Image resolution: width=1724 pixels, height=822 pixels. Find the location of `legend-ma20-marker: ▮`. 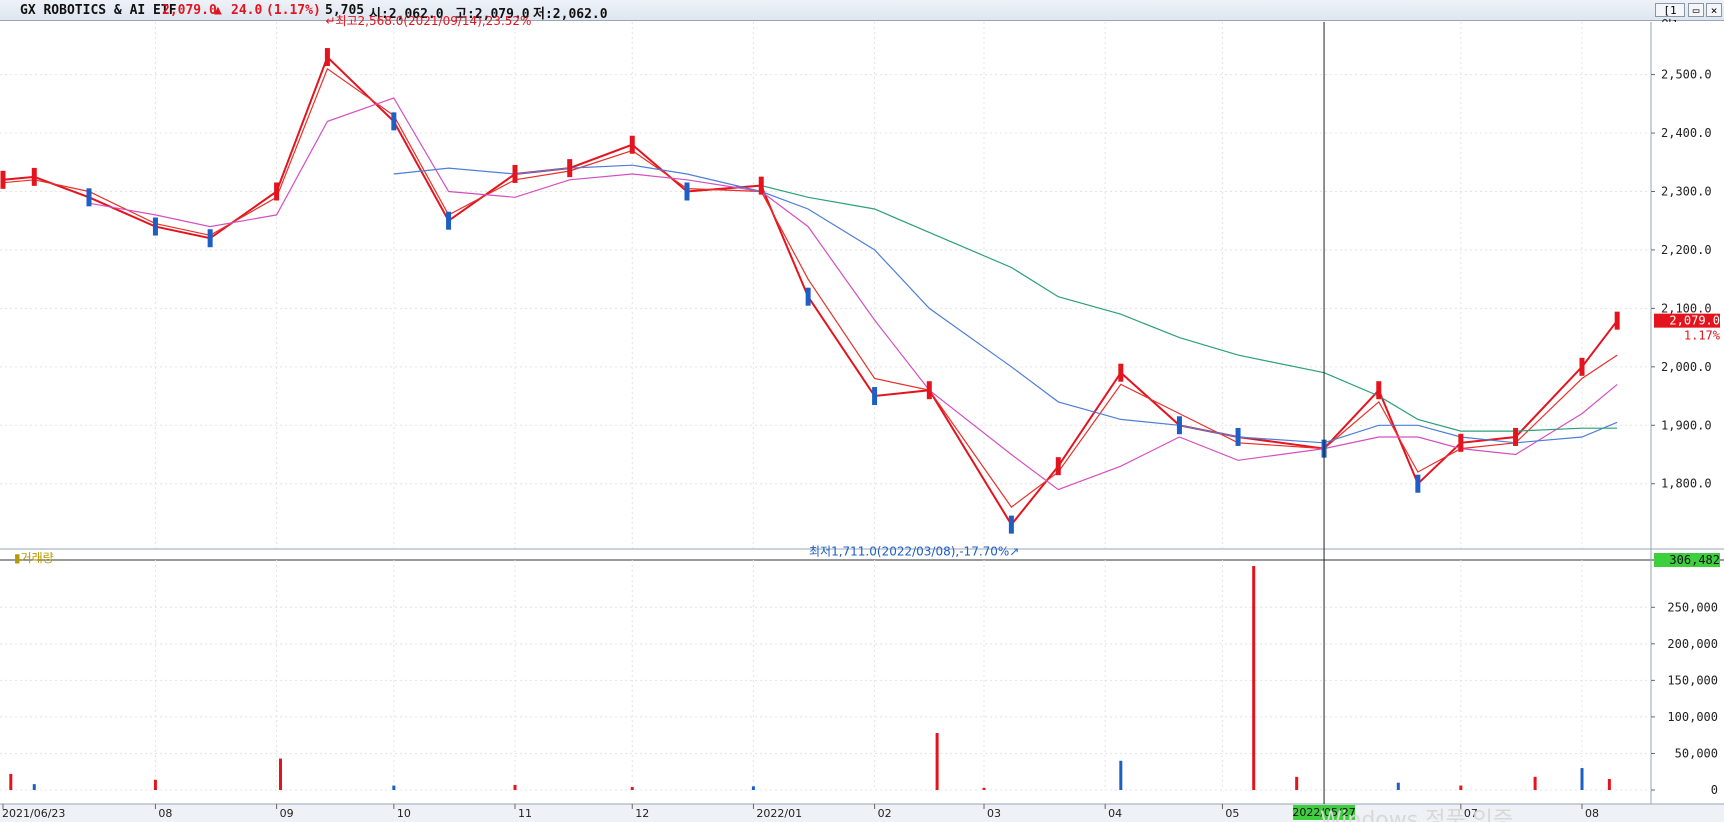

legend-ma20-marker: ▮ is located at coordinates (111, 33).